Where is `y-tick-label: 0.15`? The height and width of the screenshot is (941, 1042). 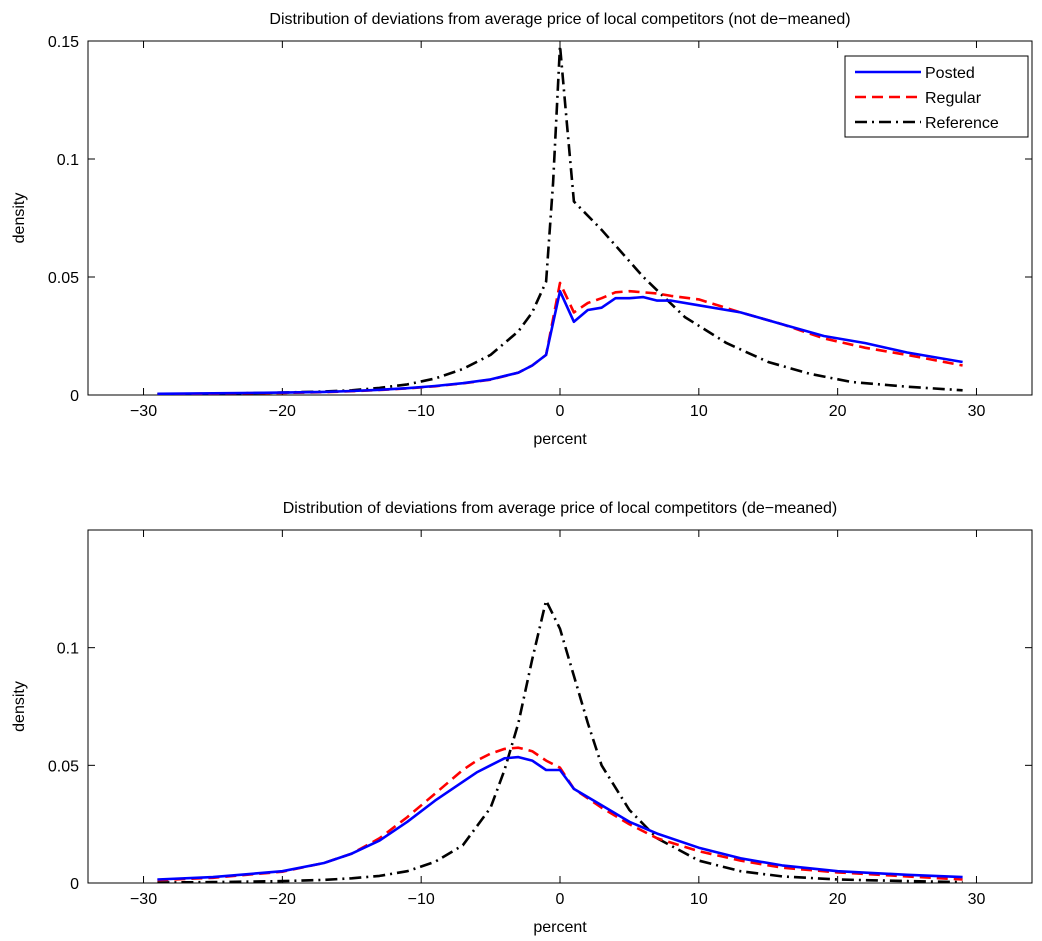
y-tick-label: 0.15 is located at coordinates (63, 42).